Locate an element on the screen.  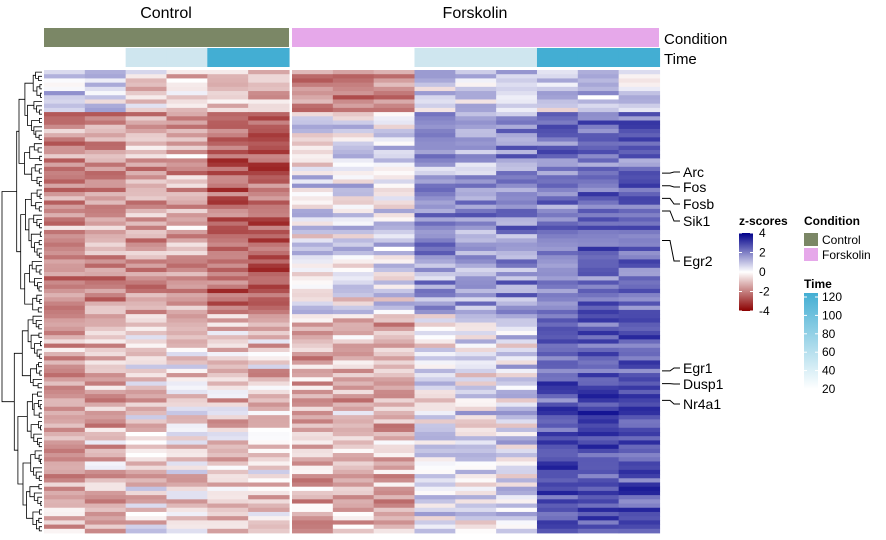
zscore-tick-label: -2 is located at coordinates (764, 292).